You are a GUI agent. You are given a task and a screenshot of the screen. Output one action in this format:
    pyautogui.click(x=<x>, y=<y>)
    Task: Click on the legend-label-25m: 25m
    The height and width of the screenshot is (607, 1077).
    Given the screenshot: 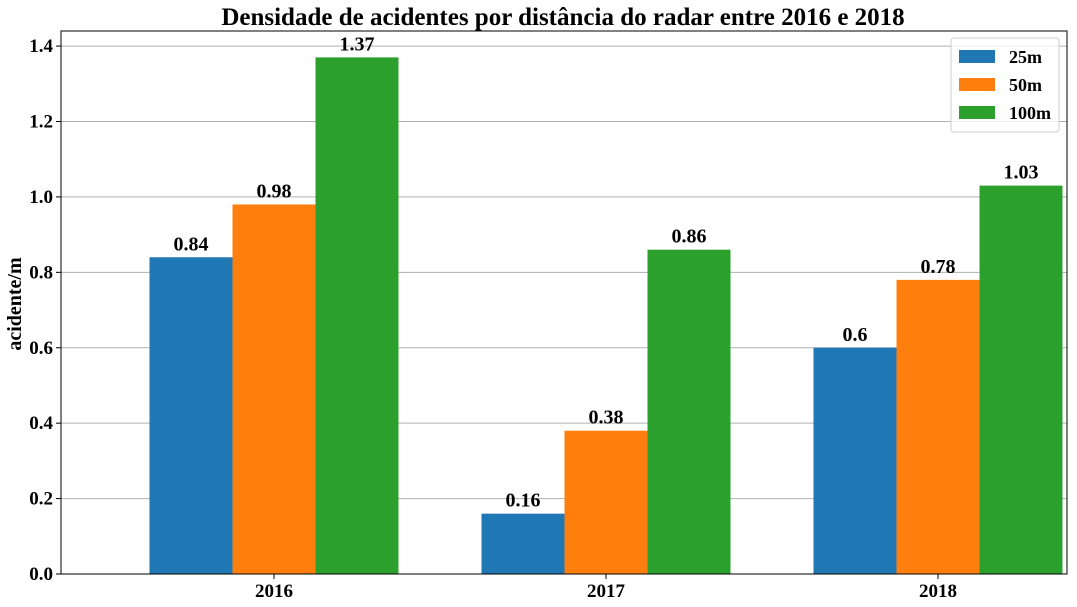 What is the action you would take?
    pyautogui.click(x=1025, y=57)
    